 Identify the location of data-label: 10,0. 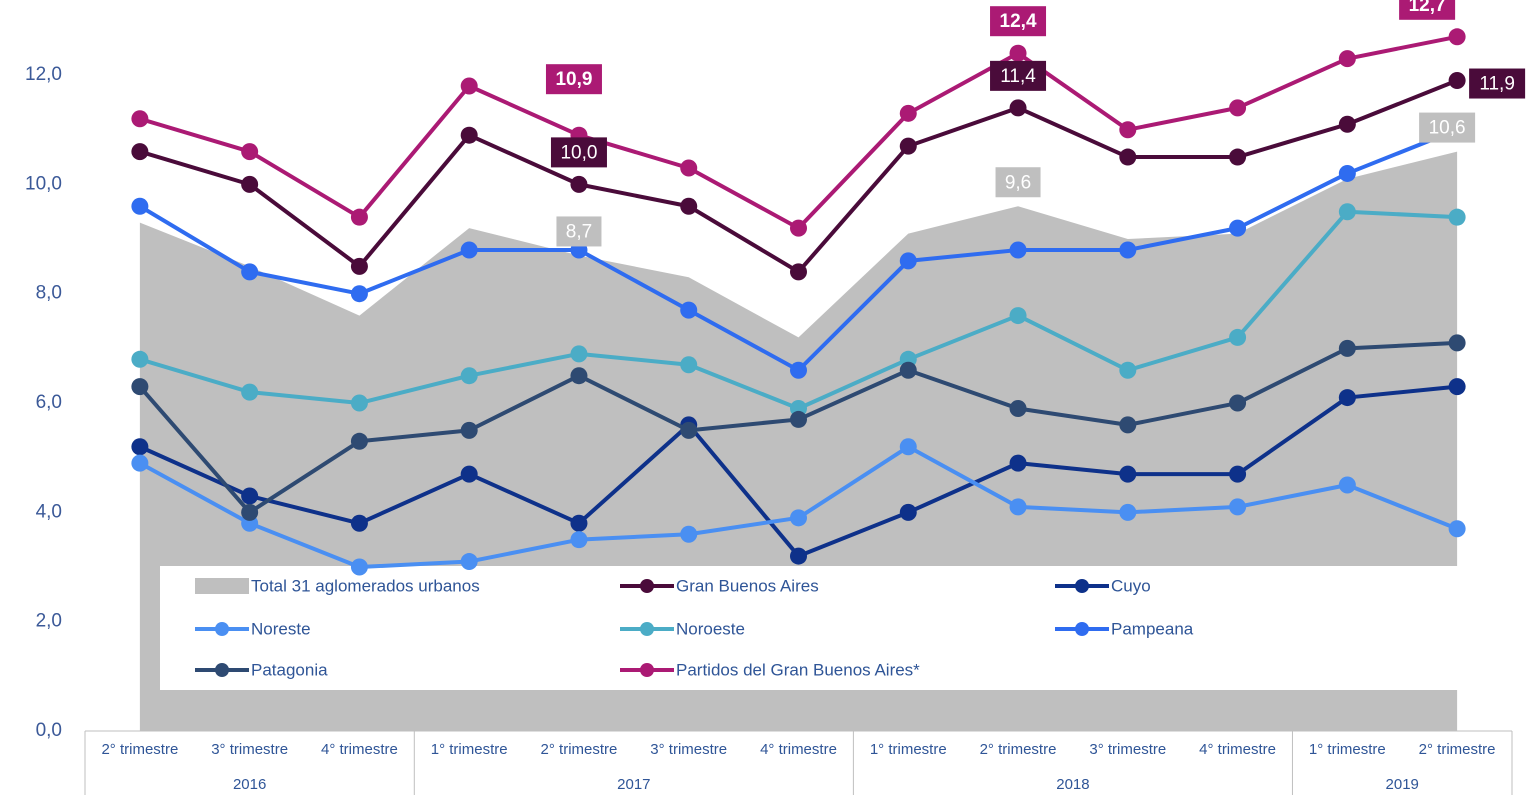
(578, 152).